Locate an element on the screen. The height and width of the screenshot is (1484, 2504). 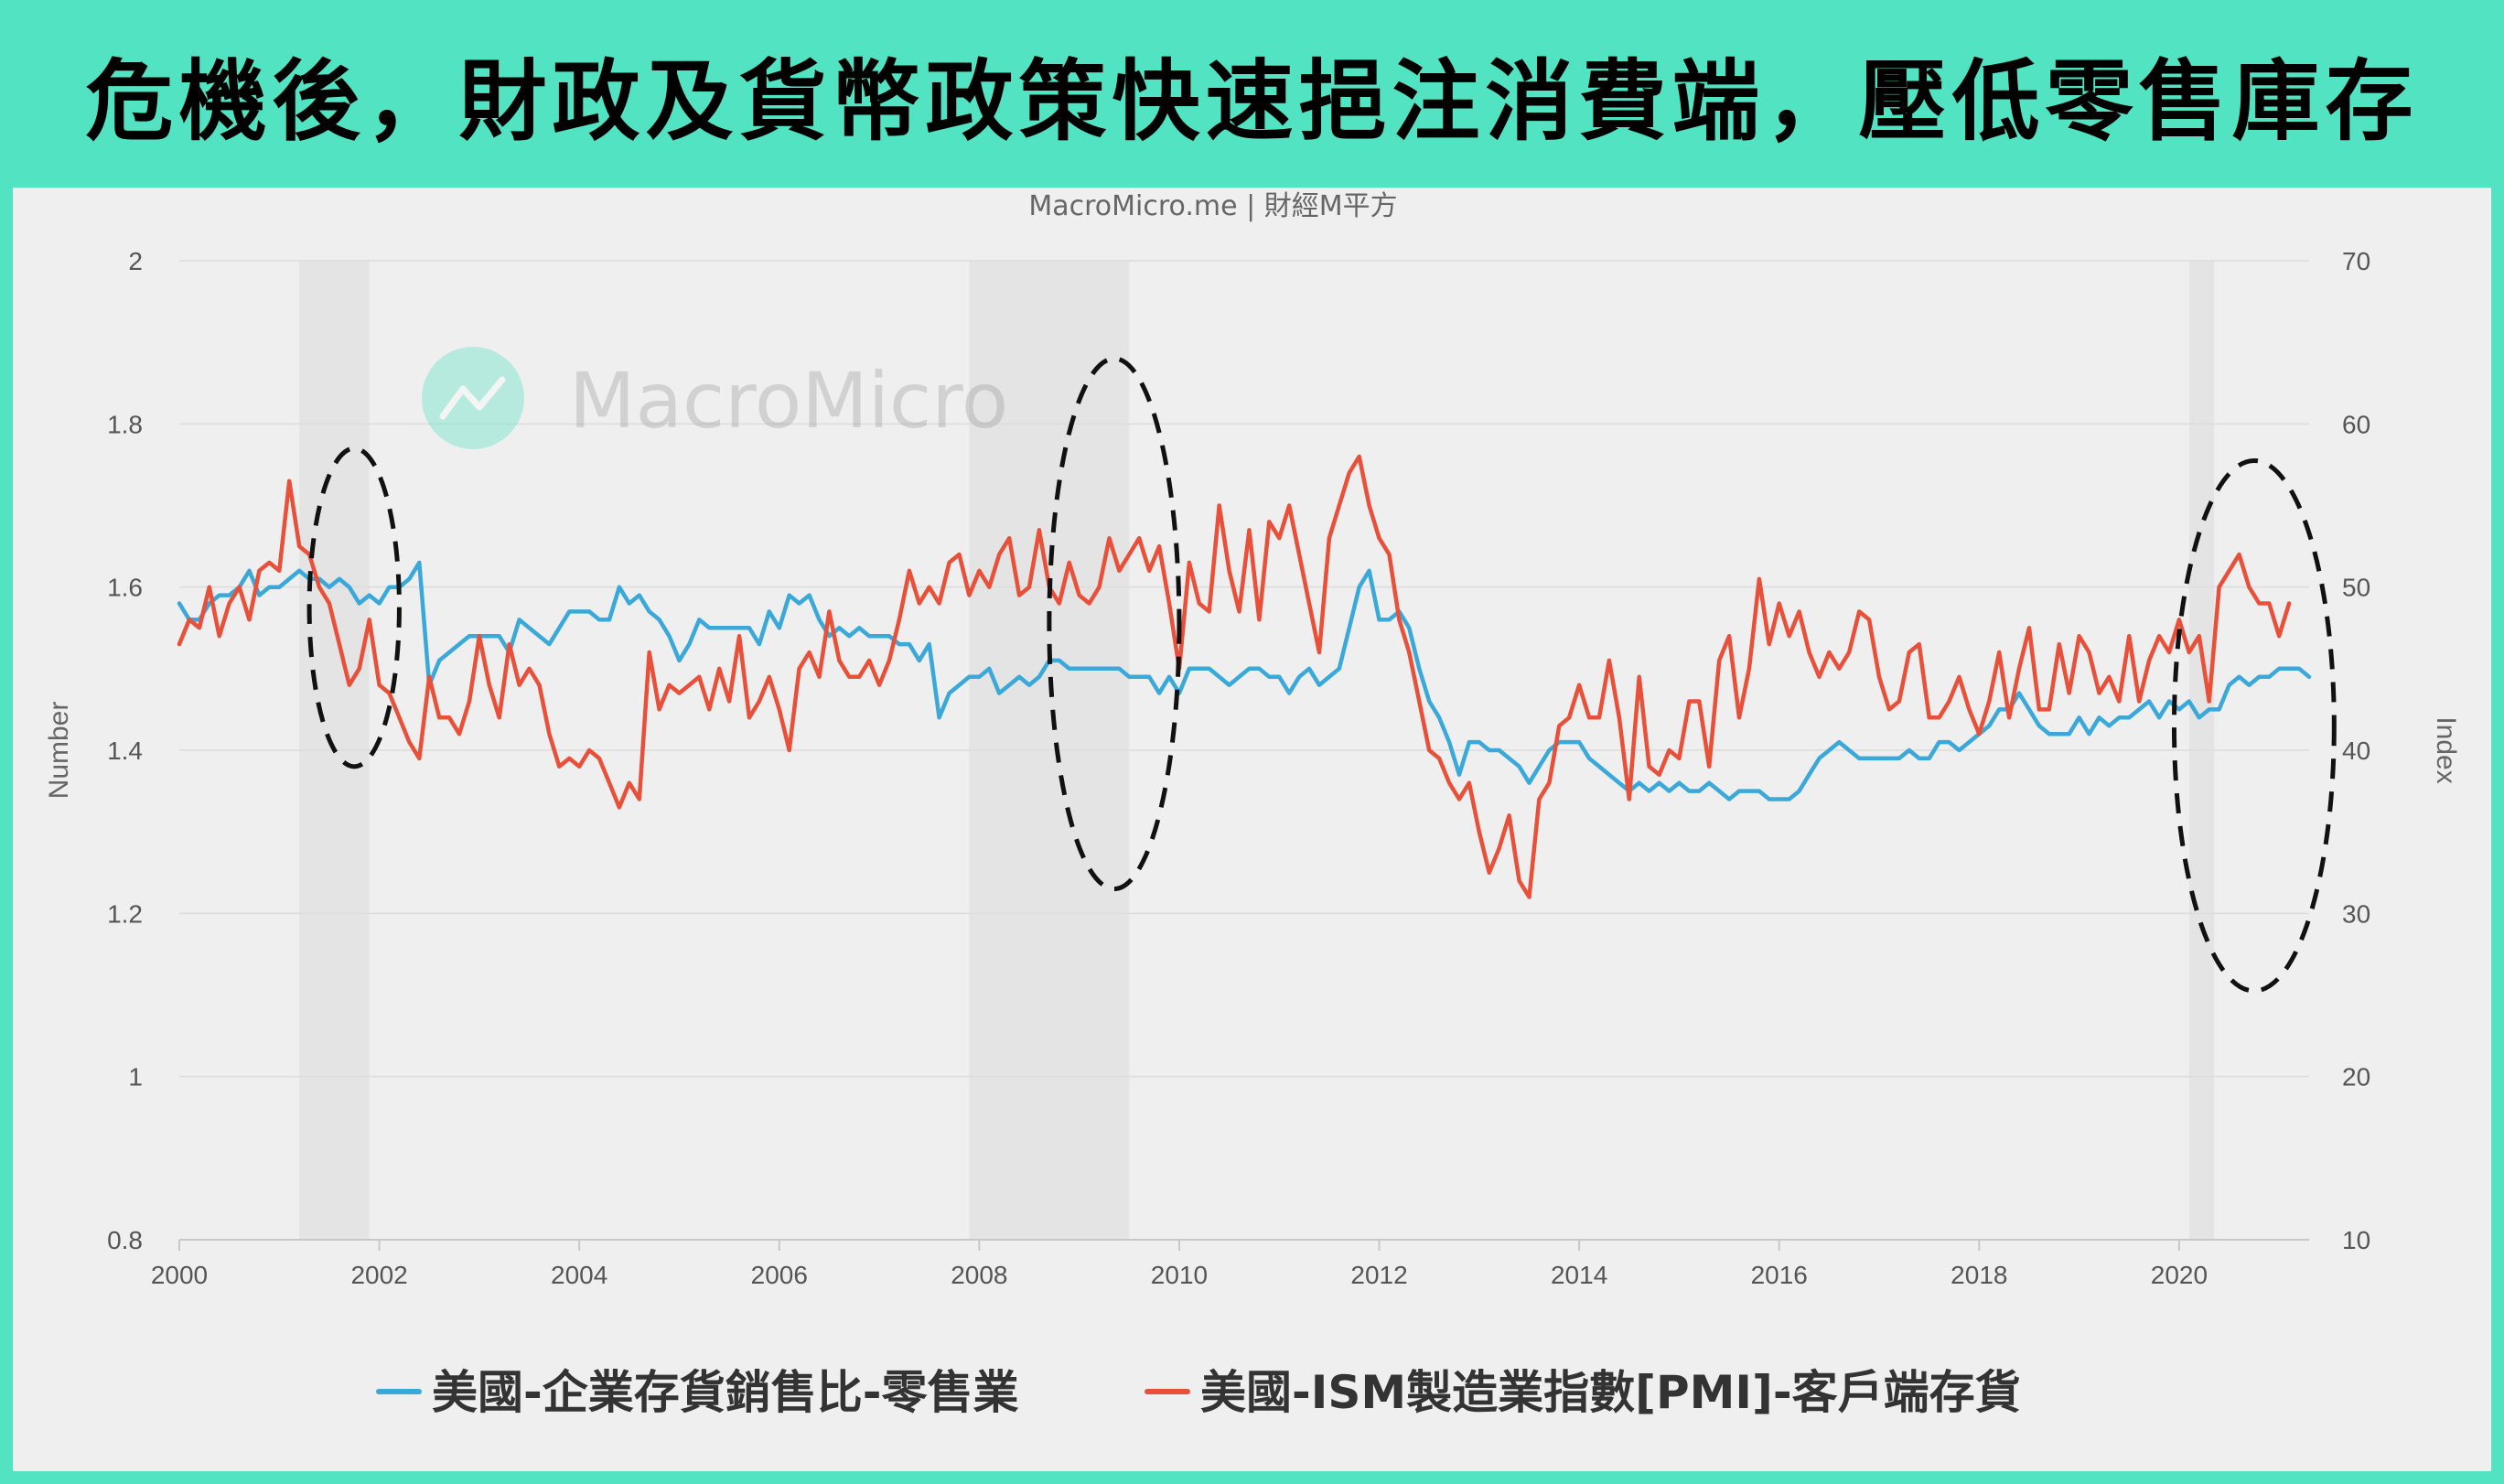
legend: 美國-企業存貨銷售比-零售業 美國-ISM製造業指數[PMI]-客戶端存貨 is located at coordinates (1198, 1392).